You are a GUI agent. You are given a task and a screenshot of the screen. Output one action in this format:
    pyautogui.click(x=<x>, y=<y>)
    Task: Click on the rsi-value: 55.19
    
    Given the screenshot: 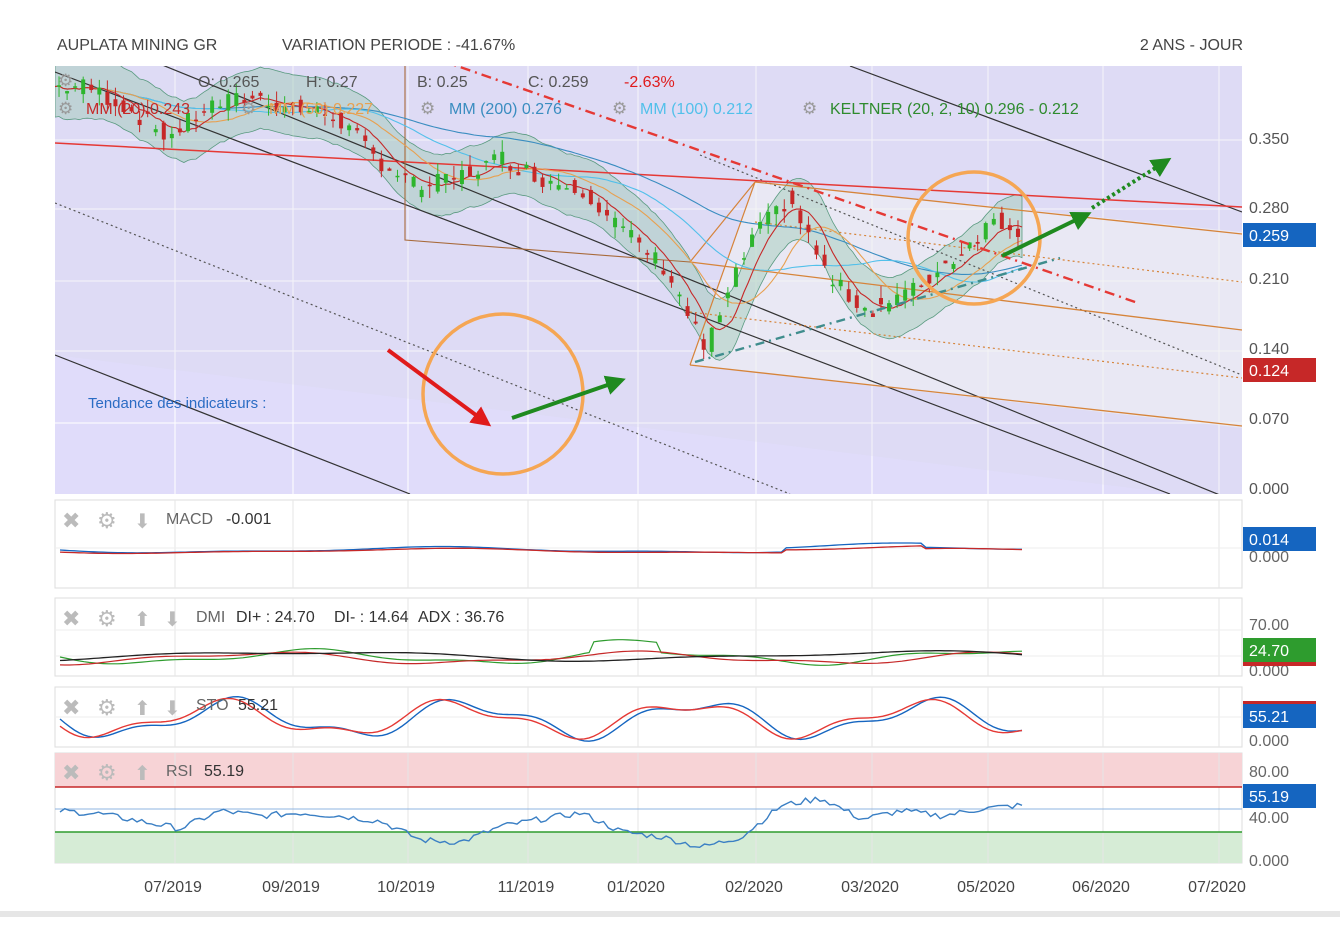 What is the action you would take?
    pyautogui.click(x=224, y=771)
    